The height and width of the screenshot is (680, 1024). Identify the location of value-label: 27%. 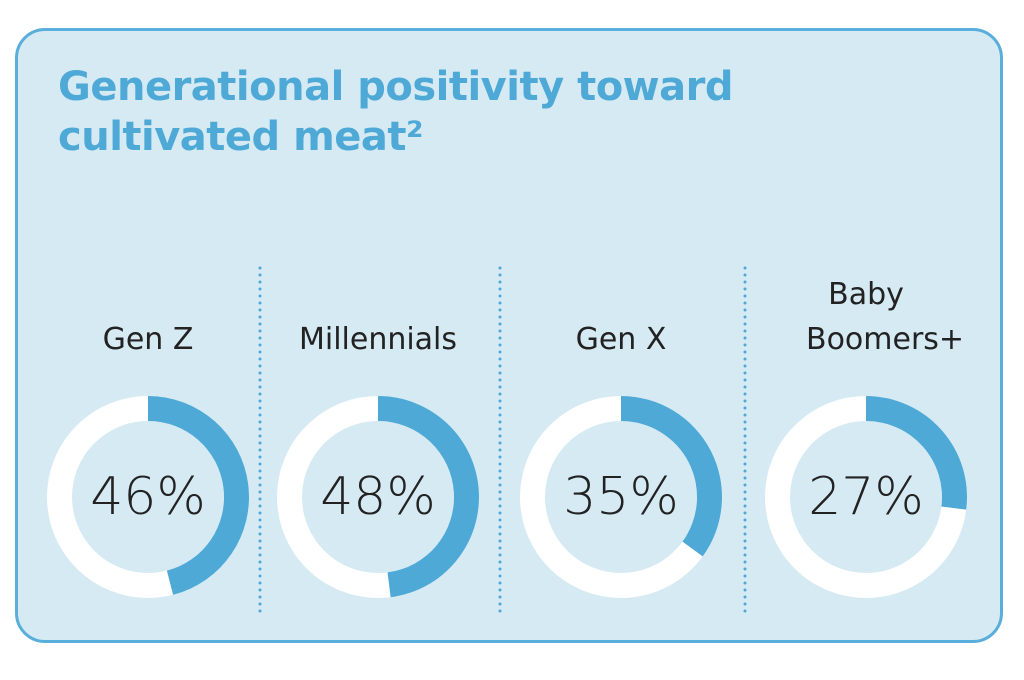
(866, 497).